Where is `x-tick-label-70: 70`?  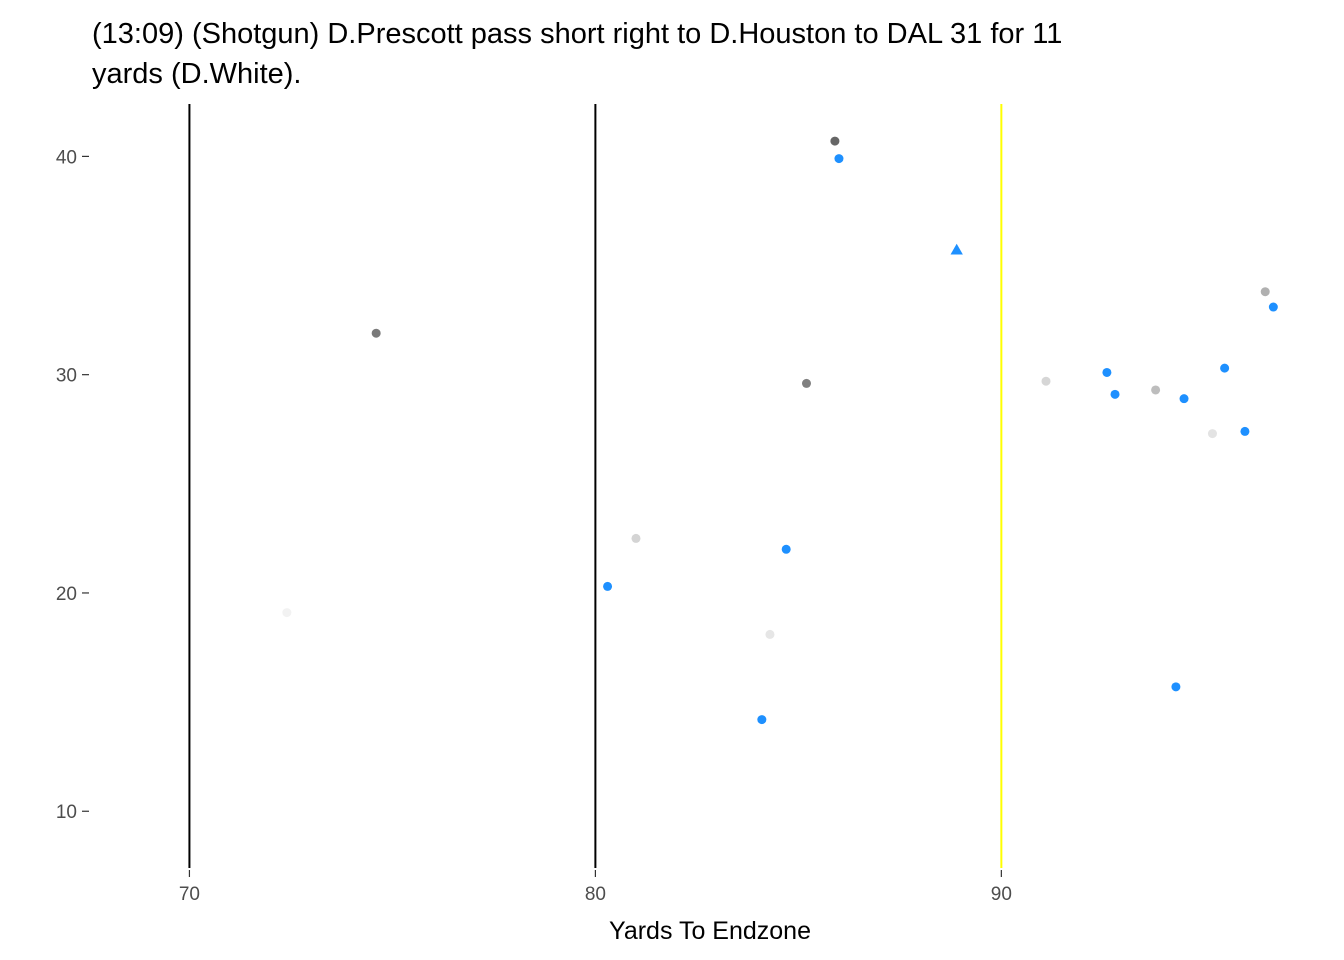
x-tick-label-70: 70 is located at coordinates (189, 894).